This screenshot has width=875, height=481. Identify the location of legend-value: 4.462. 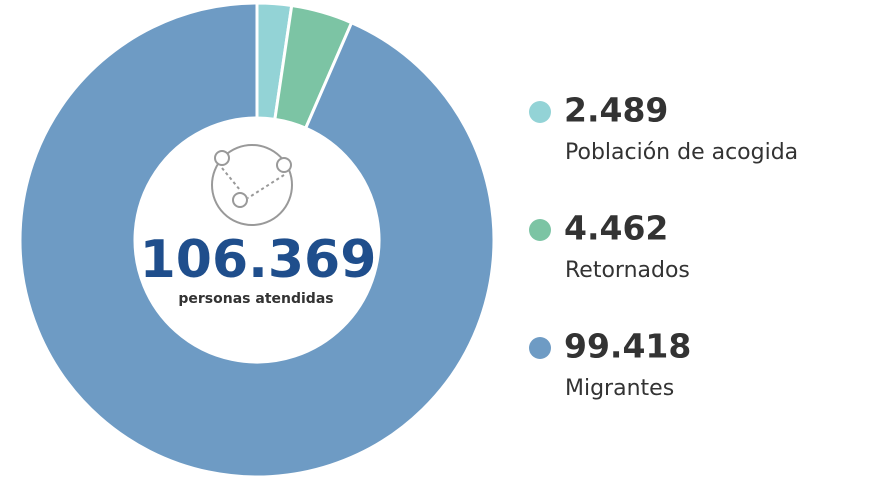
(616, 228).